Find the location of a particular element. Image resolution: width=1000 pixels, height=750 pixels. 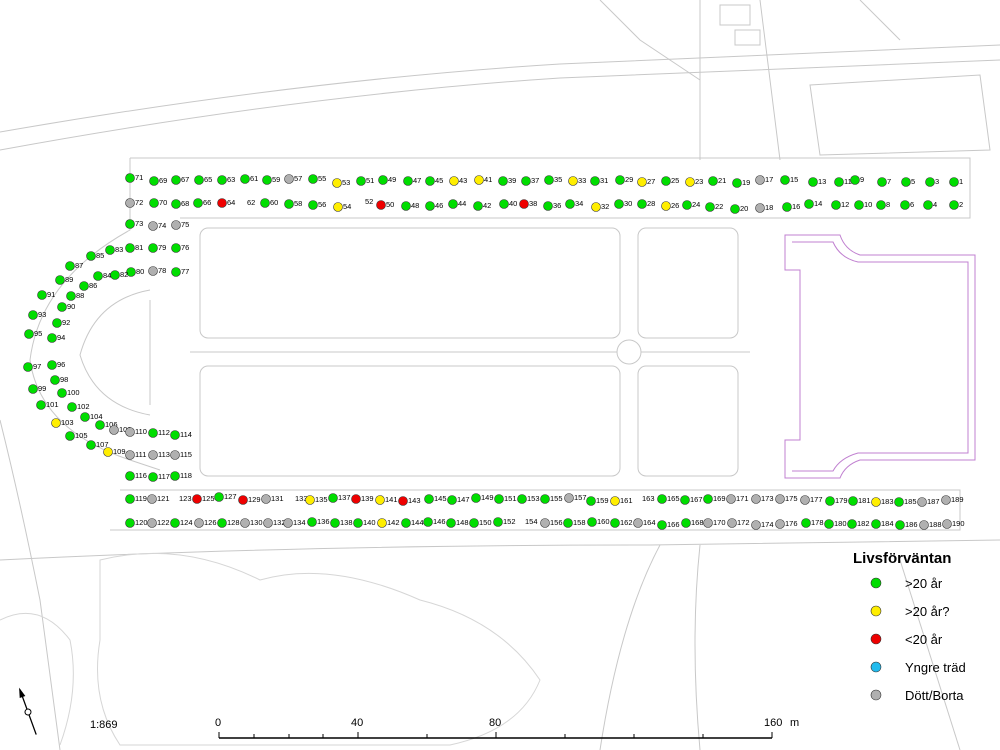

tree-point: 3 is located at coordinates (932, 182).